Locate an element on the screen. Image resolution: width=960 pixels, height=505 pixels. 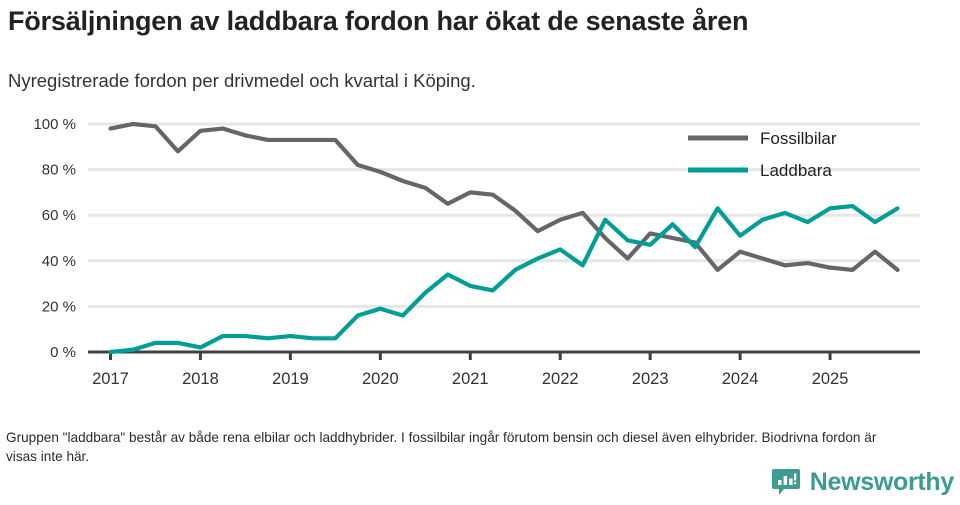
x-axis-tick-label: 2022 is located at coordinates (560, 379).